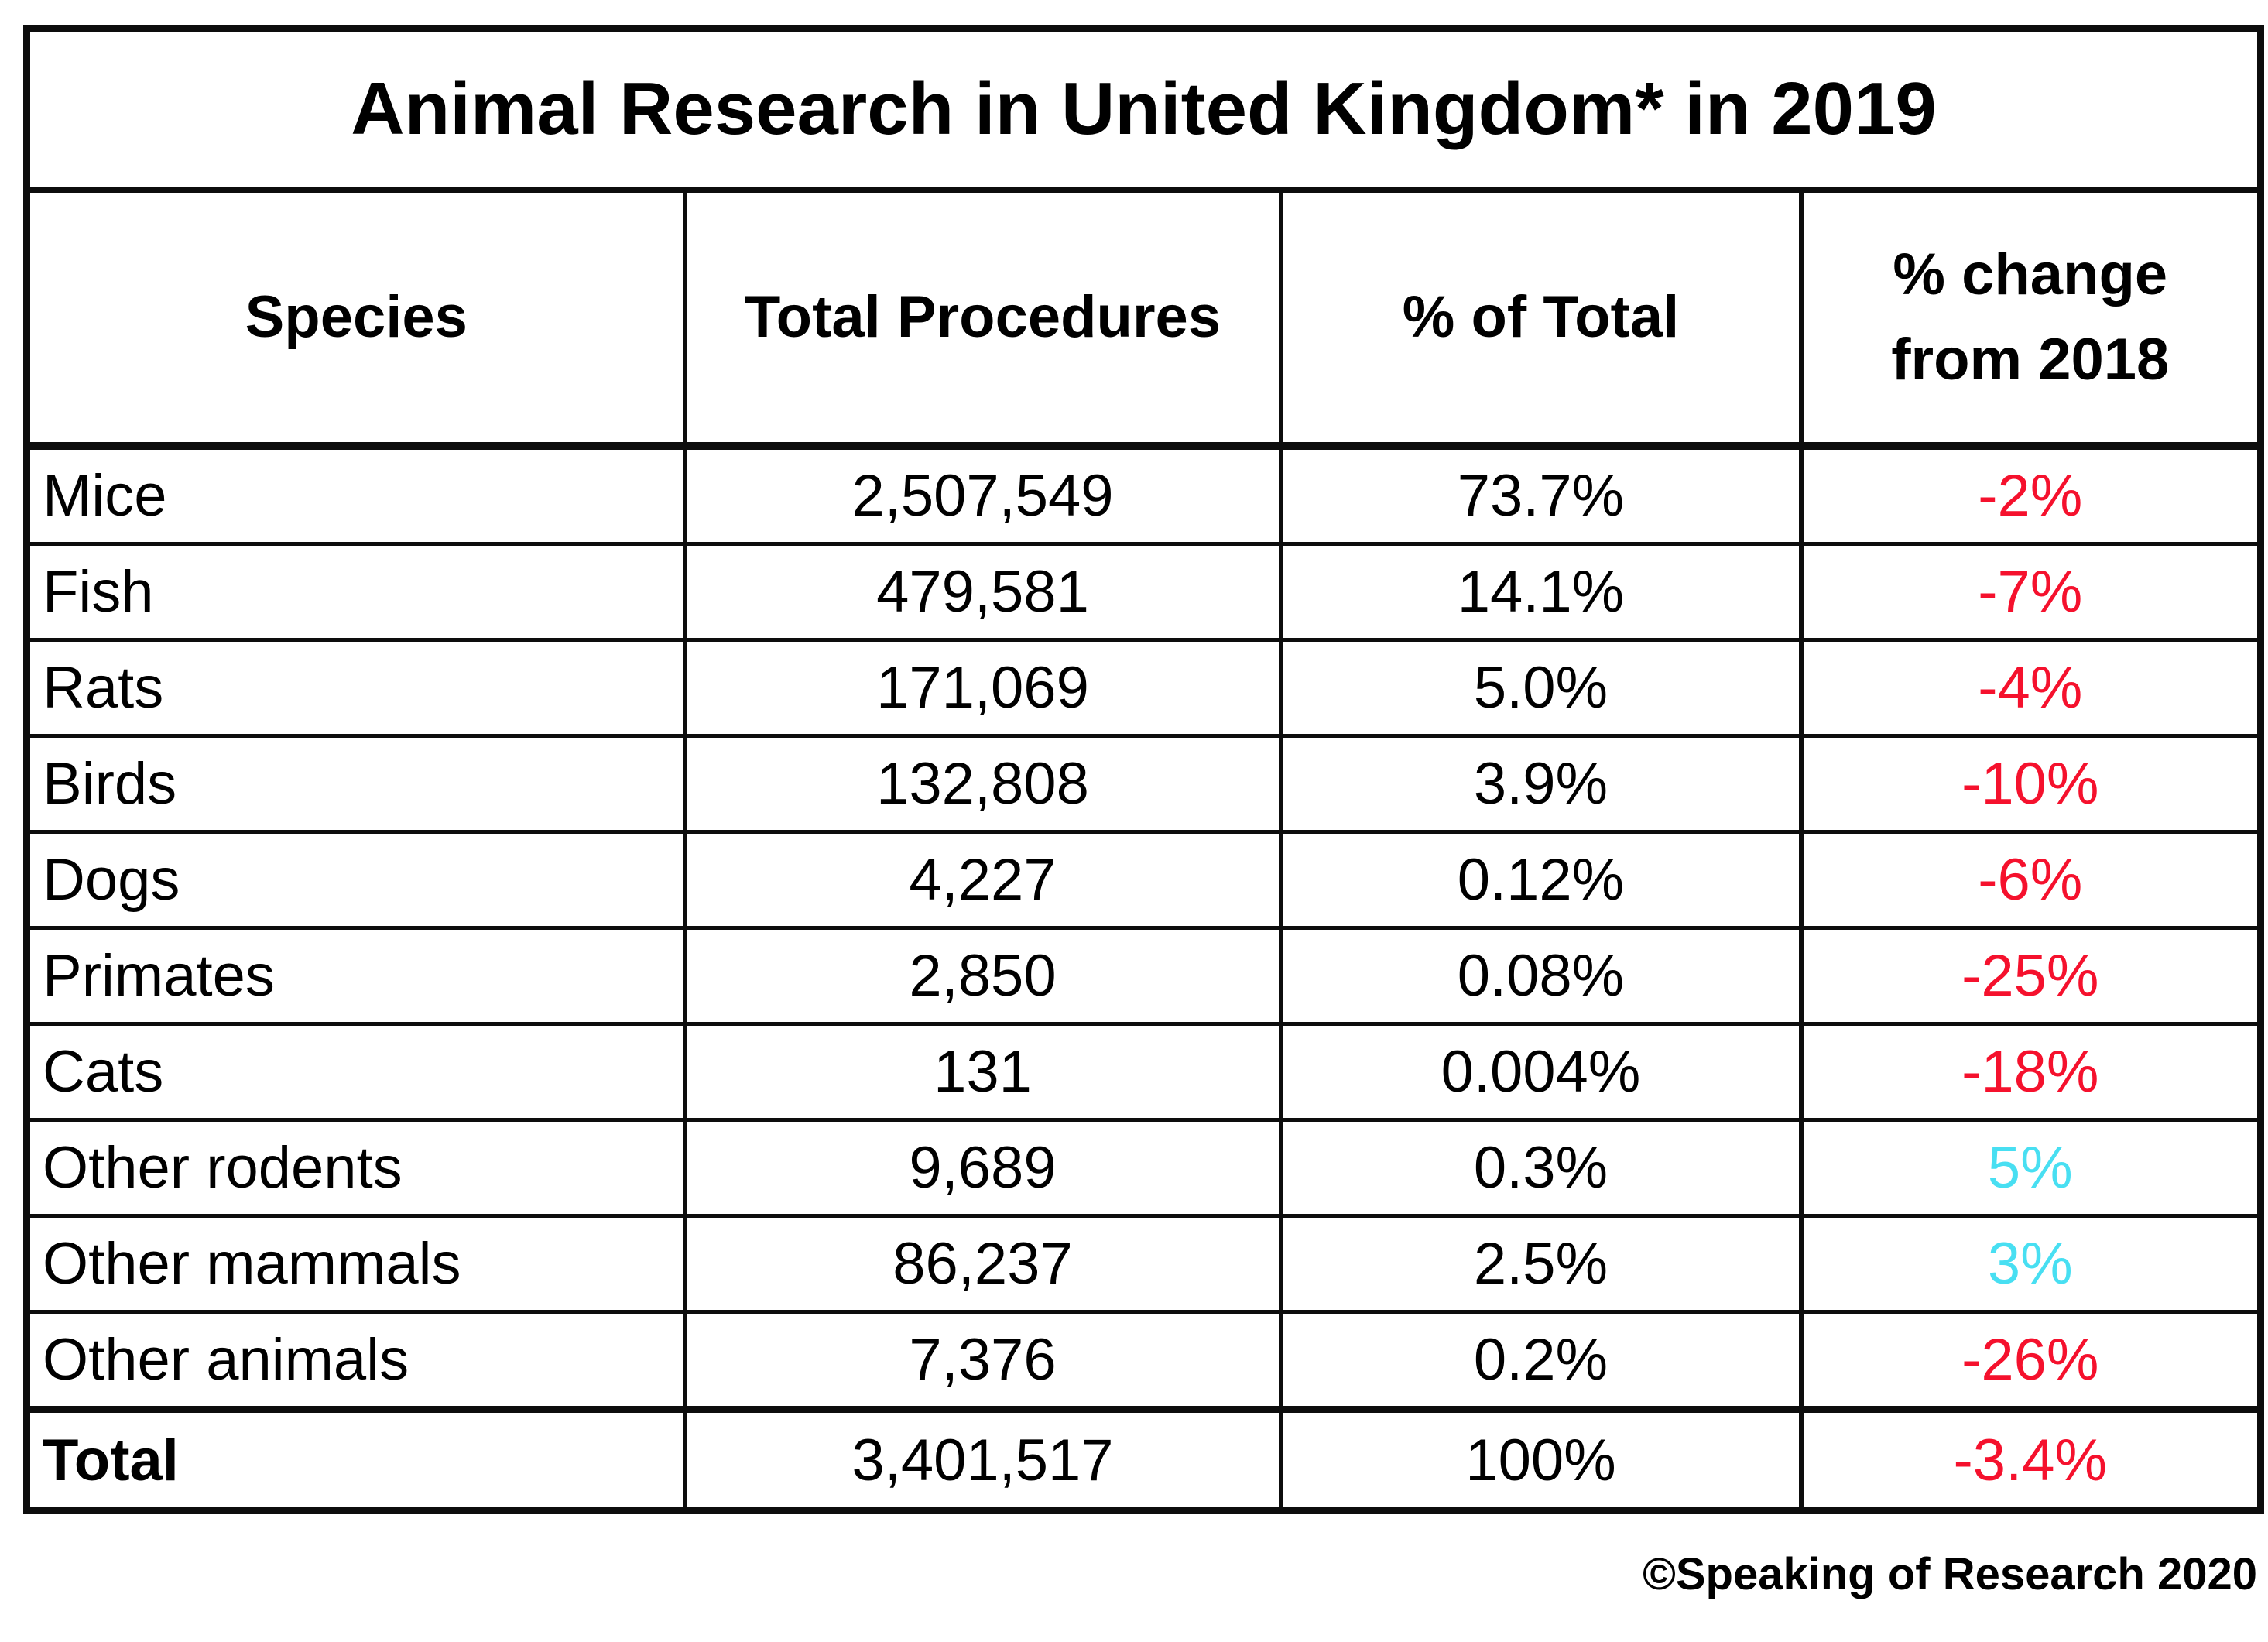 The width and height of the screenshot is (2268, 1642). I want to click on table-row: Other animals 7,376 0.2% -26%, so click(1143, 1360).